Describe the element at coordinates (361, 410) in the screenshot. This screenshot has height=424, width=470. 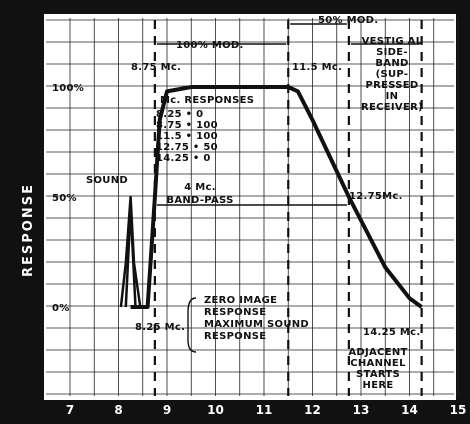
I see `x-tick-label: 13` at that location.